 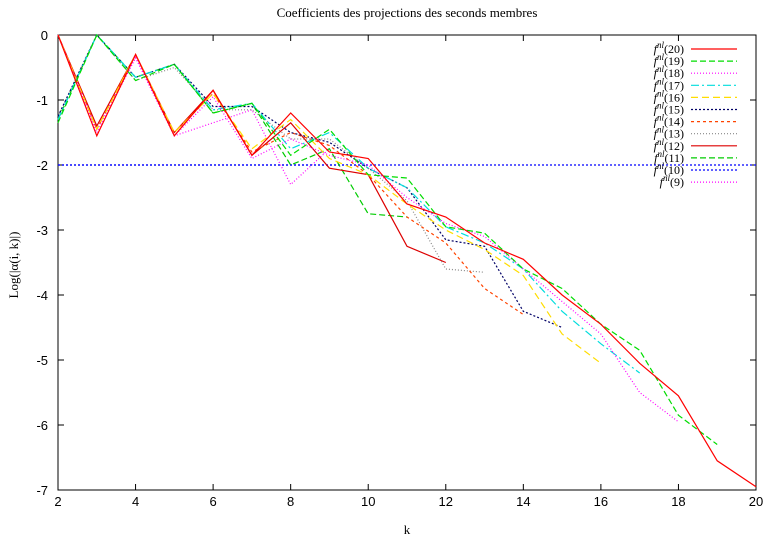 I want to click on x-axis-label: k, so click(x=407, y=529).